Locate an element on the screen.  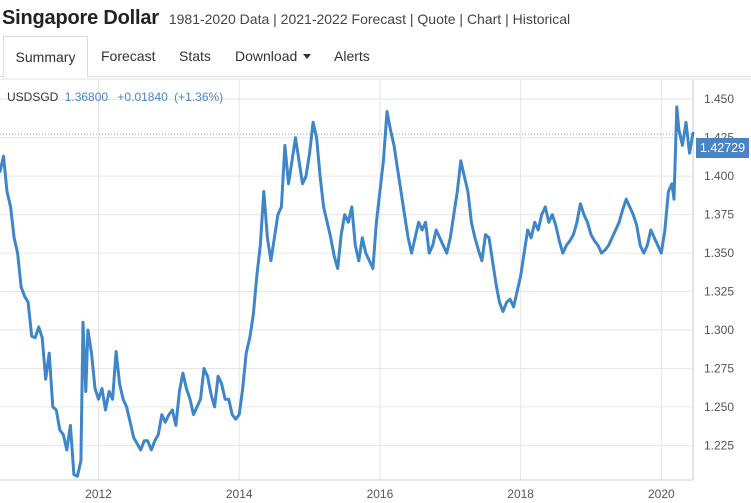
x-tick-label: 2012 is located at coordinates (98, 494).